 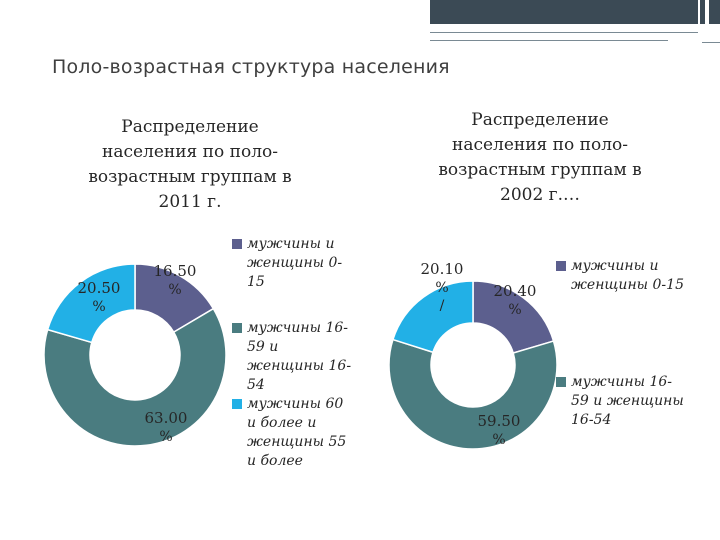 What do you see at coordinates (295, 263) in the screenshot?
I see `legend-label-line: женщины 0-` at bounding box center [295, 263].